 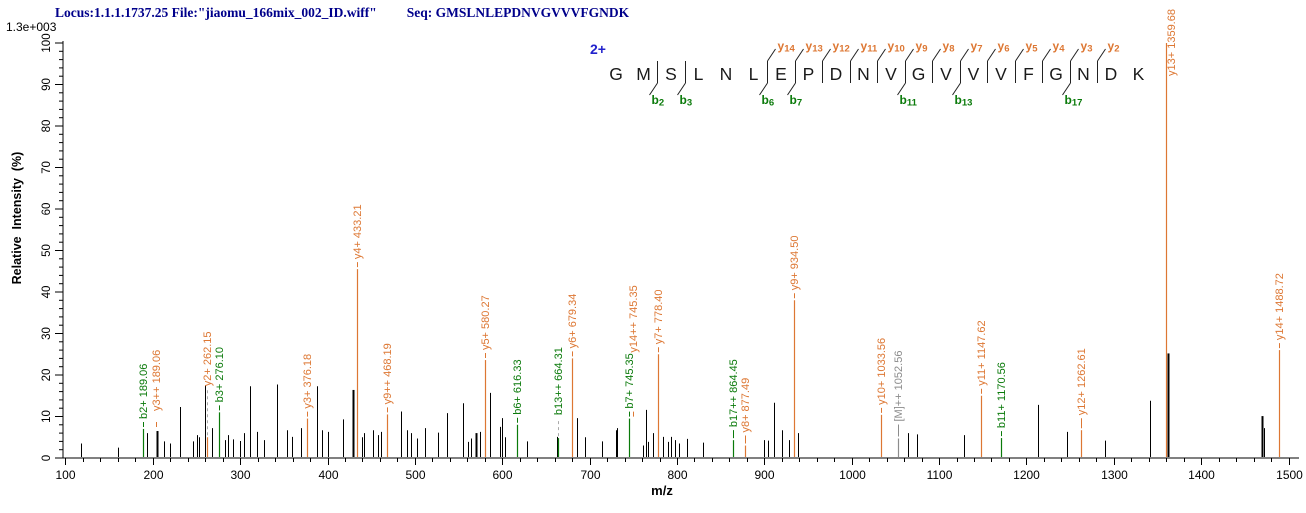 I want to click on x-tick-label: 800, so click(x=677, y=475).